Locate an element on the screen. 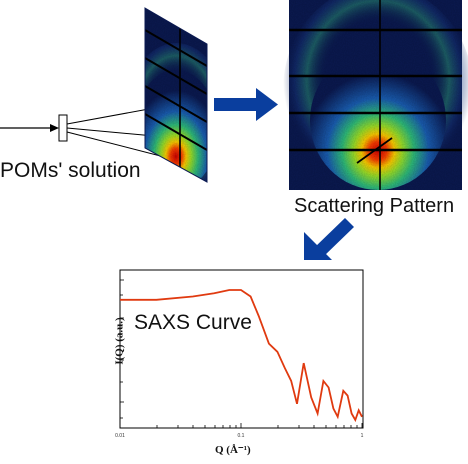 The image size is (468, 464). x-ticks is located at coordinates (241, 425).